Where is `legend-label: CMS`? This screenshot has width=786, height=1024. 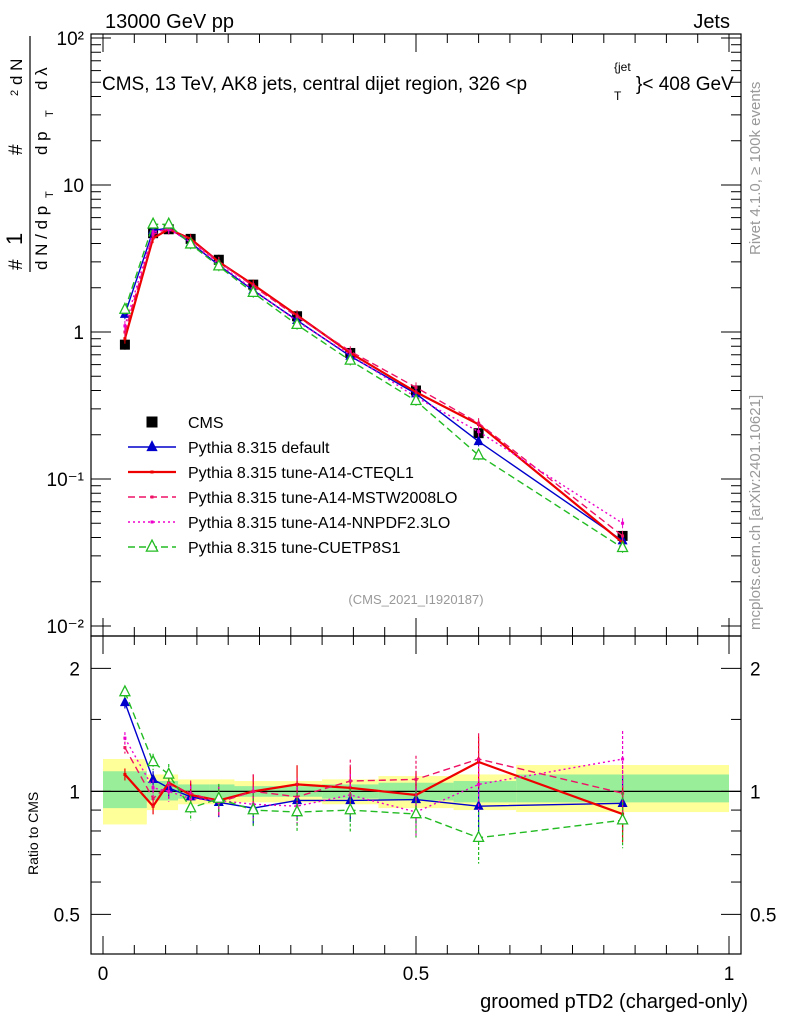 legend-label: CMS is located at coordinates (206, 423).